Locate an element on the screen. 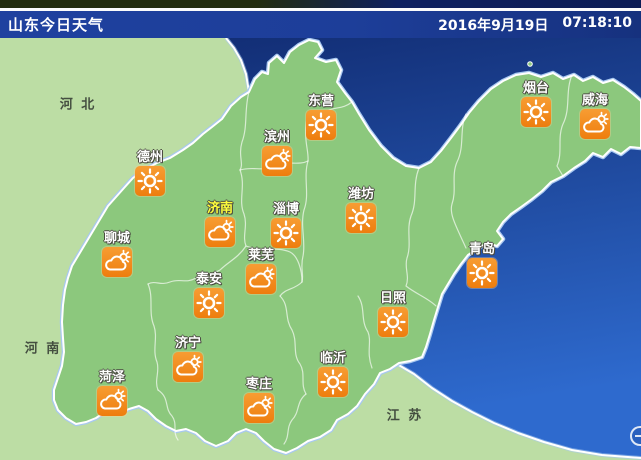 This screenshot has height=460, width=641. city-label: 烟台 is located at coordinates (536, 88).